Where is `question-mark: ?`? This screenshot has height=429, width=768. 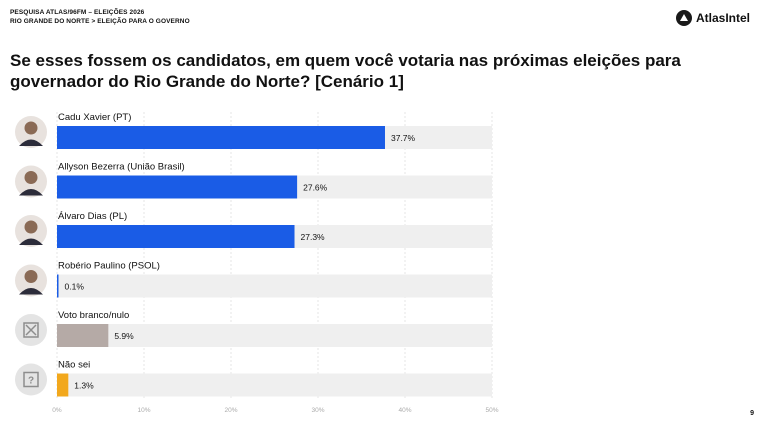 question-mark: ? is located at coordinates (31, 381).